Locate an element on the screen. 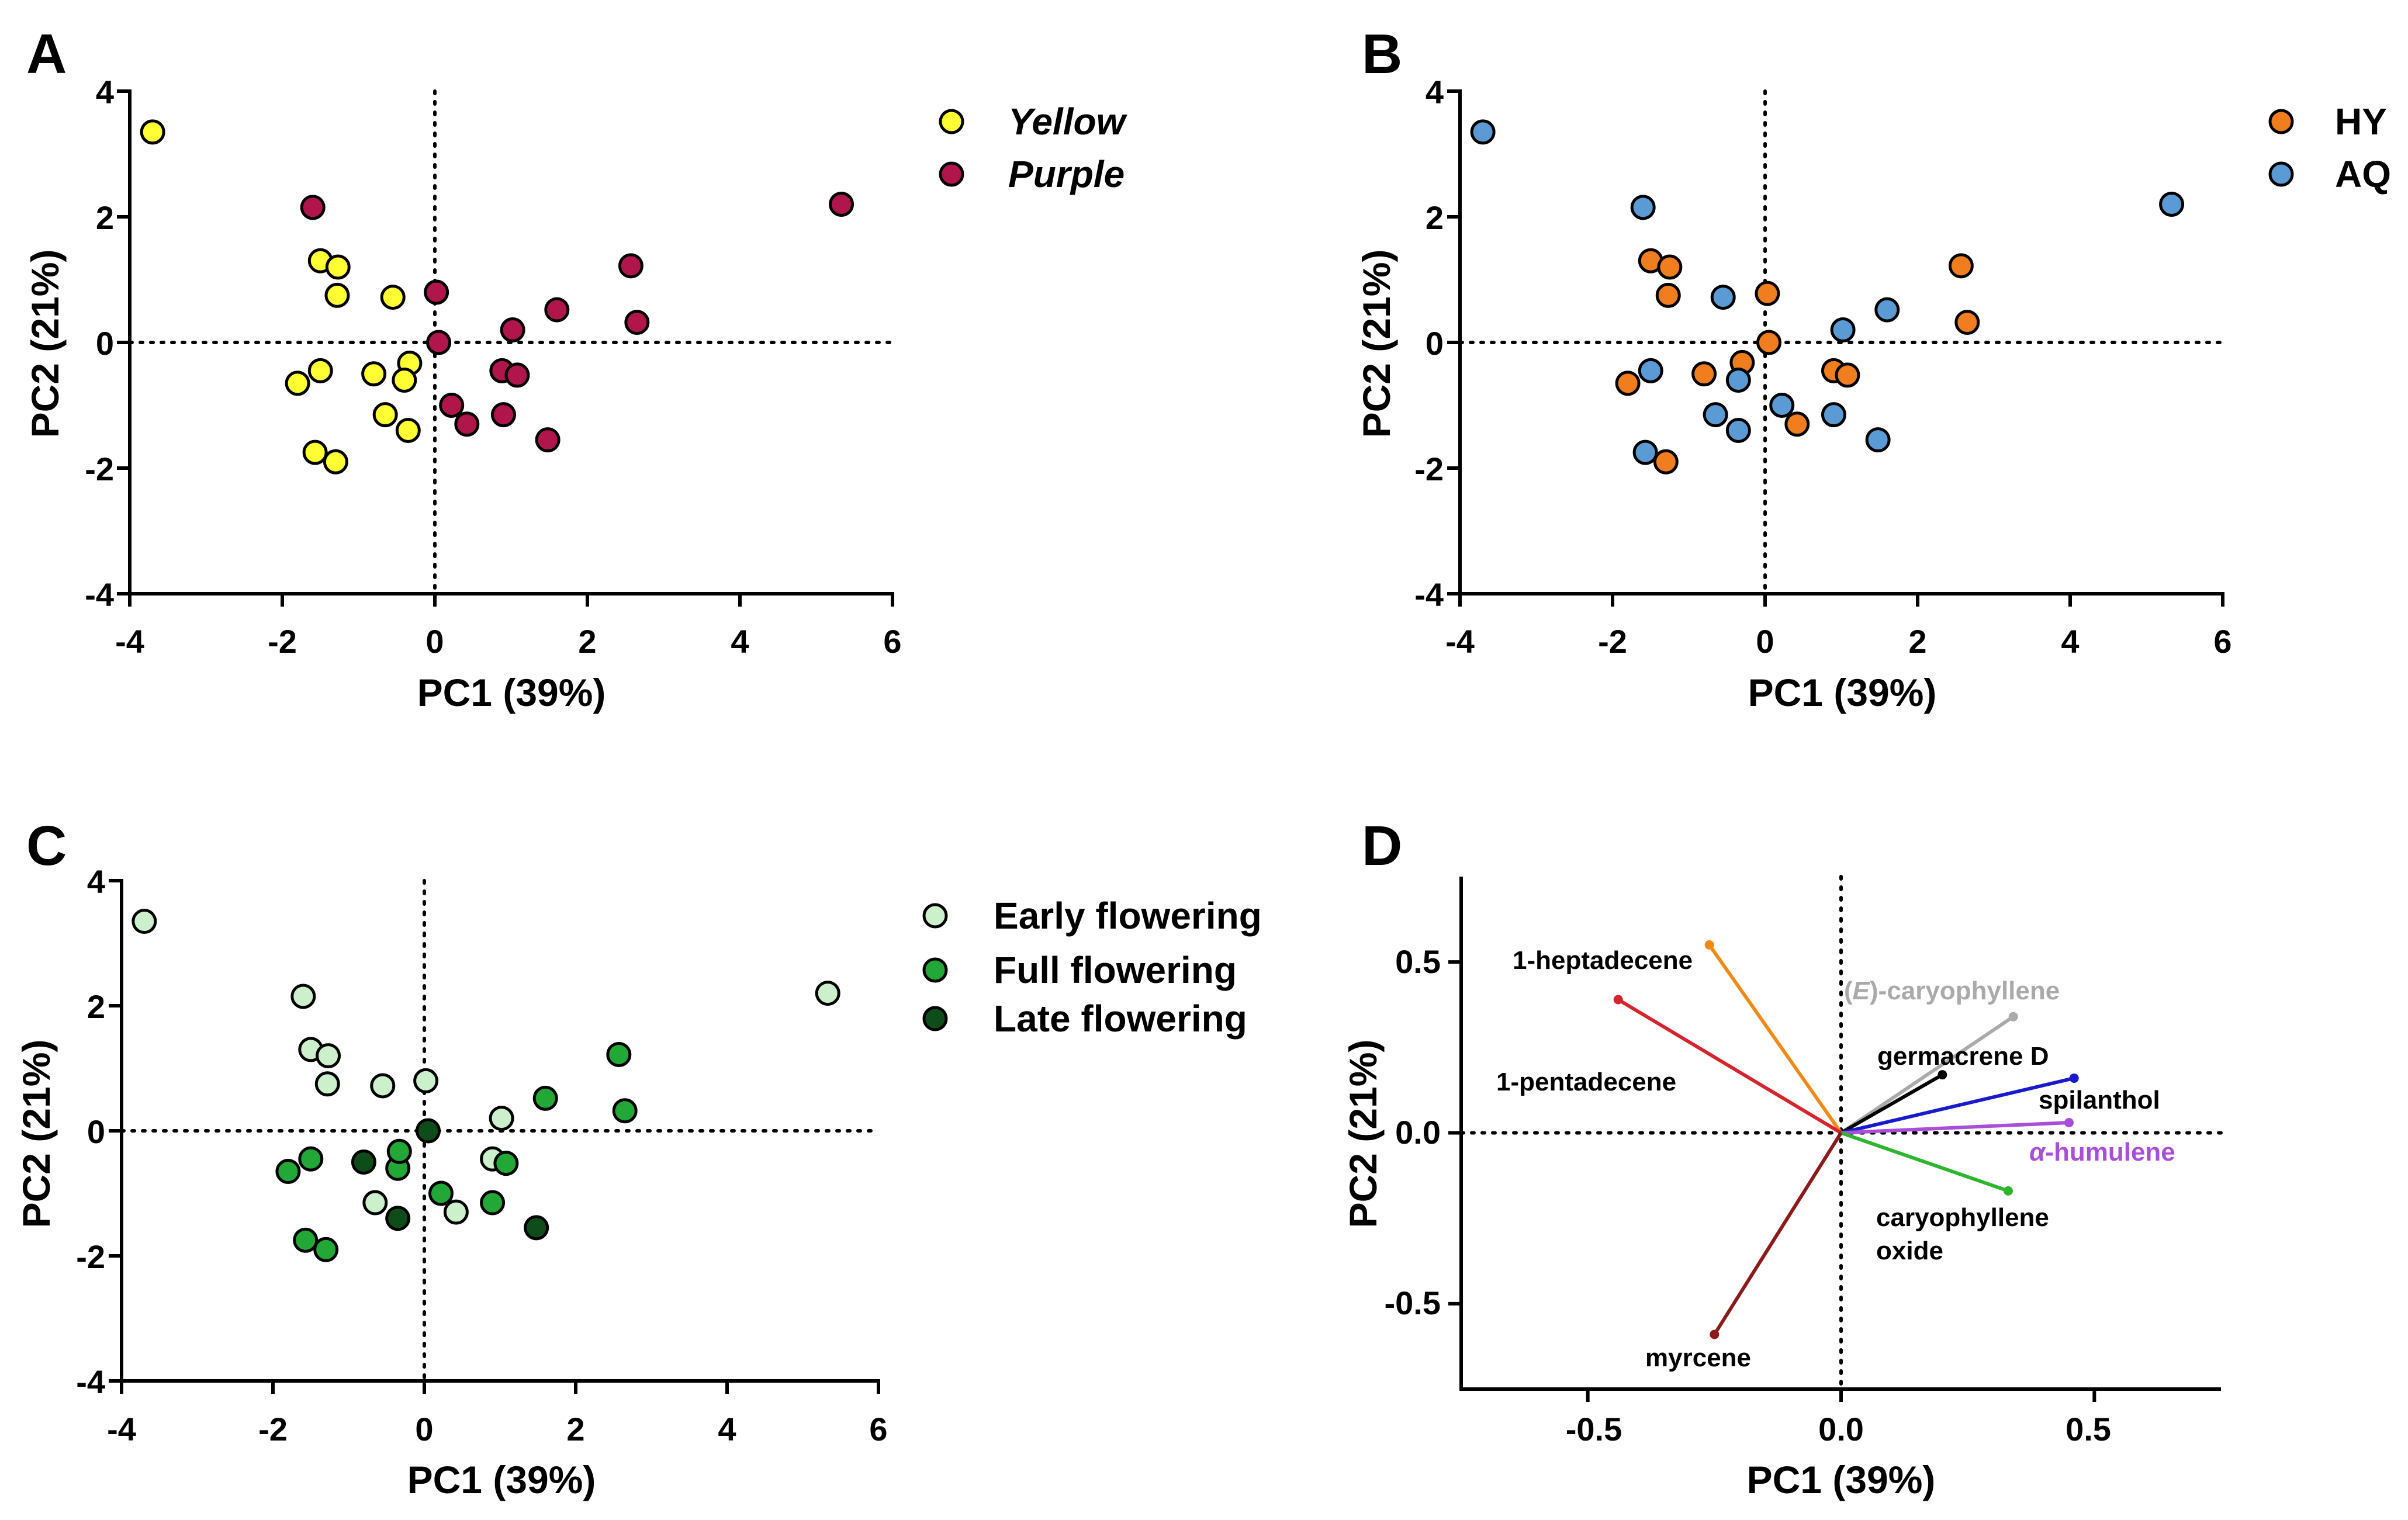 The image size is (2408, 1520). panel-c-xlabel: PC1 (39%) is located at coordinates (502, 1479).